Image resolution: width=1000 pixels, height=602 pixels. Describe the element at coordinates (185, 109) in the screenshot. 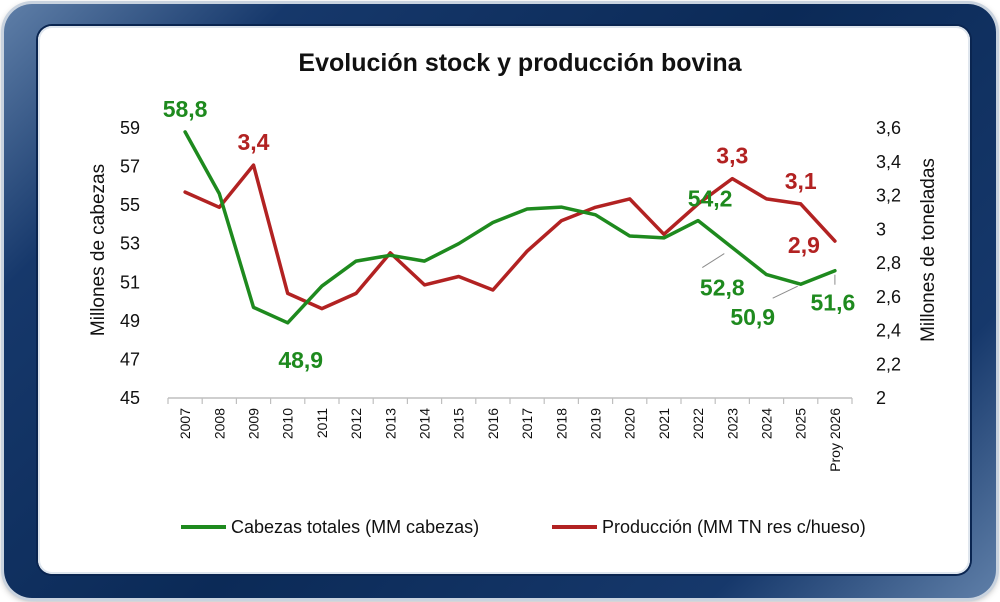

I see `data-label: 58,8` at that location.